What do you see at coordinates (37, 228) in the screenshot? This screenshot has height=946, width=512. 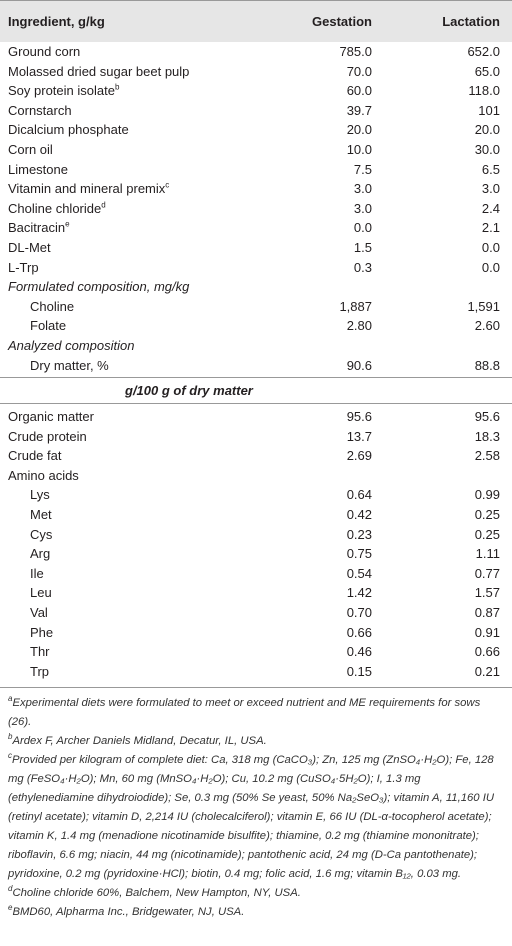 I see `ingredient-label: Bacitracin` at bounding box center [37, 228].